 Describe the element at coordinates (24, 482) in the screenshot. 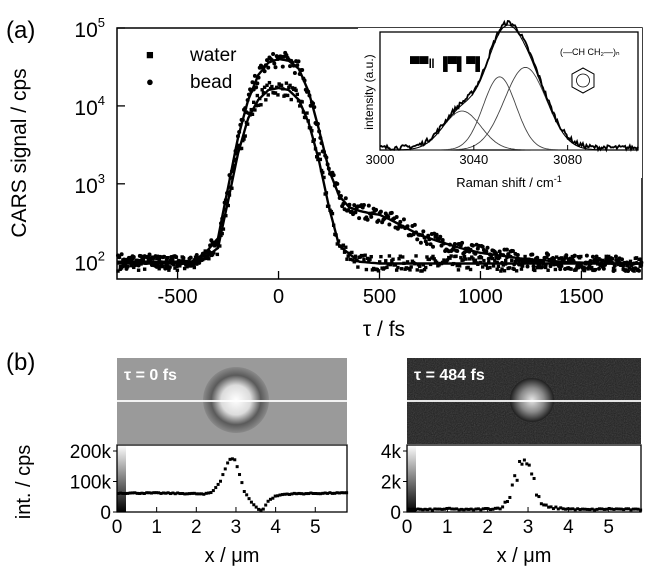

I see `profile-y-axis-label: int. / cps` at that location.